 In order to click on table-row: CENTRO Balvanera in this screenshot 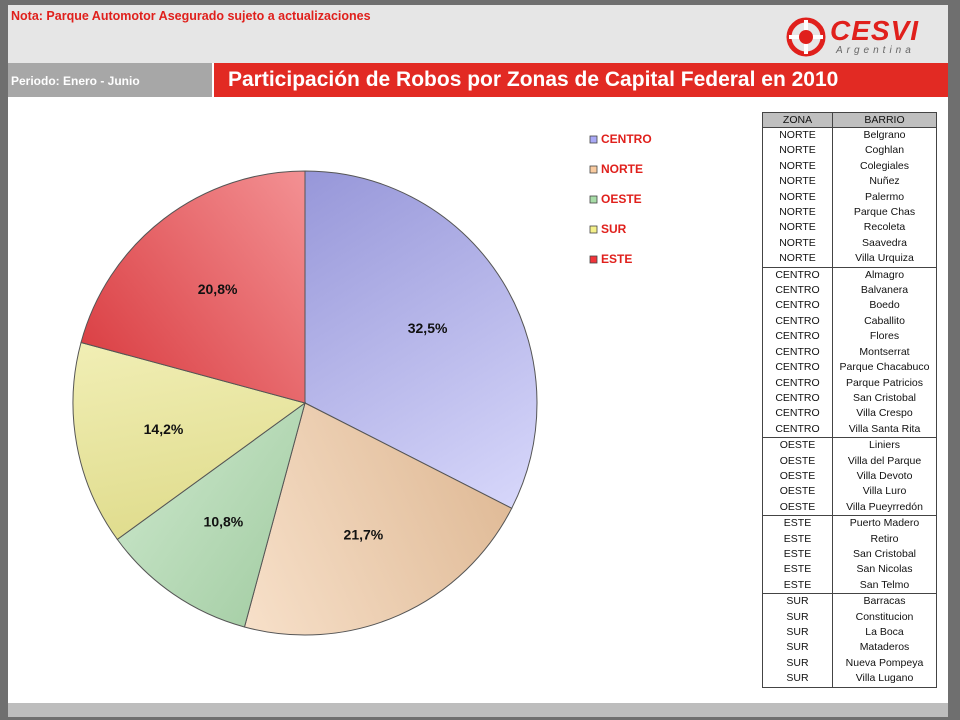, I will do `click(849, 291)`.